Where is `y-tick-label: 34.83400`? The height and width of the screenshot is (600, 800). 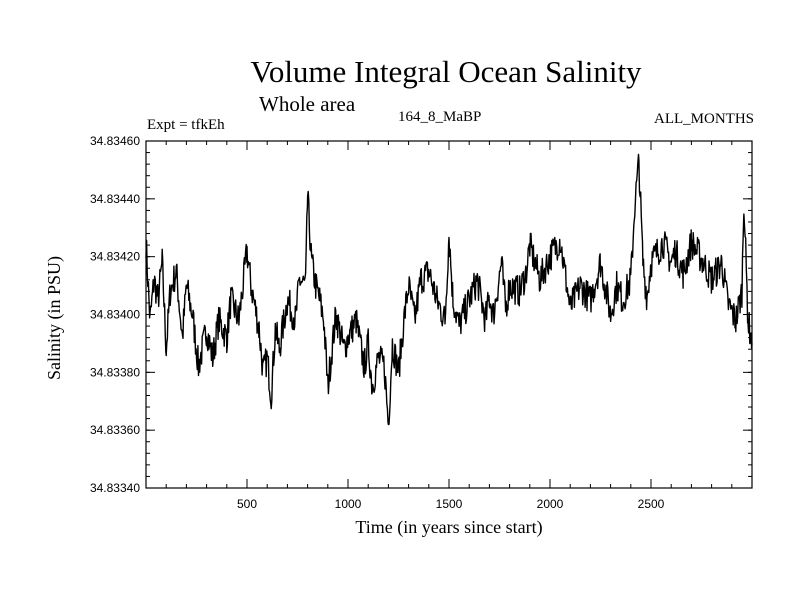
y-tick-label: 34.83400 is located at coordinates (115, 315).